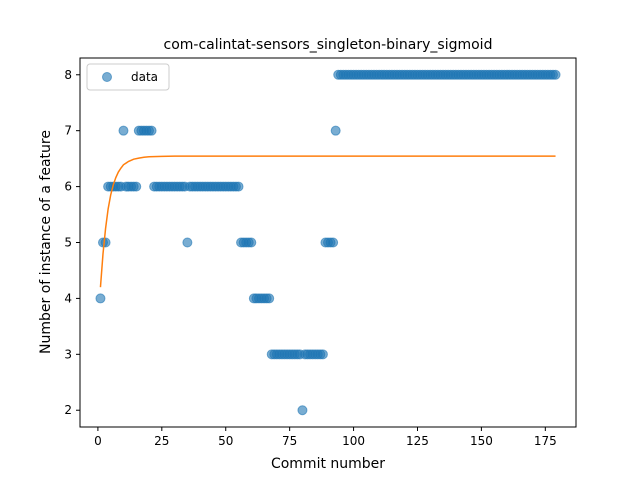  What do you see at coordinates (353, 441) in the screenshot?
I see `x-tick-label: 100` at bounding box center [353, 441].